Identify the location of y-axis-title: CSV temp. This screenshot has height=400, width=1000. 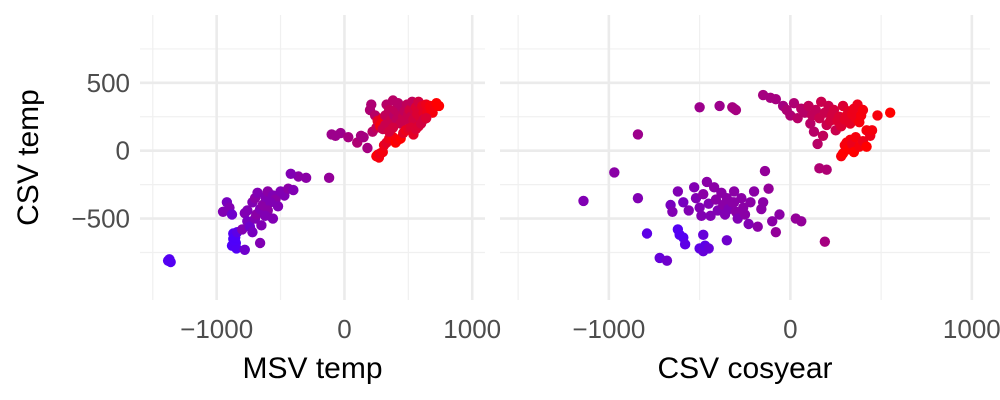
(28, 157).